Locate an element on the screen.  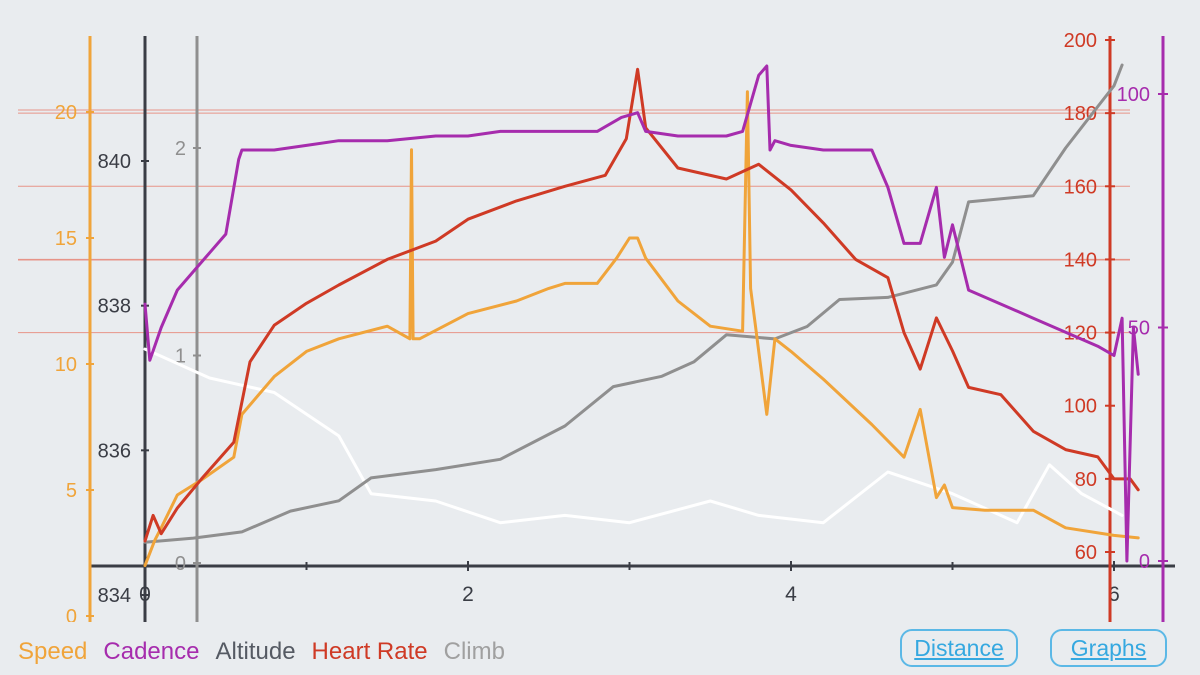
cadence-tick-label: 100 is located at coordinates (1133, 95).